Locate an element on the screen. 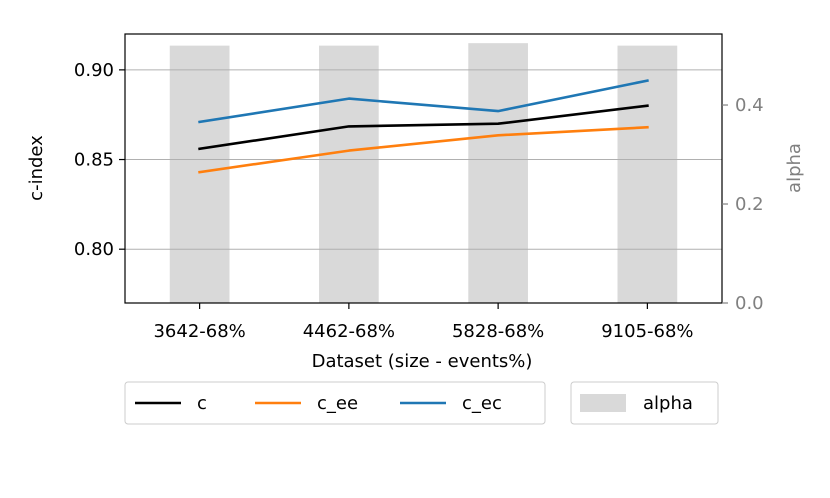  x-tick-label-4: 9105-68% is located at coordinates (647, 331).